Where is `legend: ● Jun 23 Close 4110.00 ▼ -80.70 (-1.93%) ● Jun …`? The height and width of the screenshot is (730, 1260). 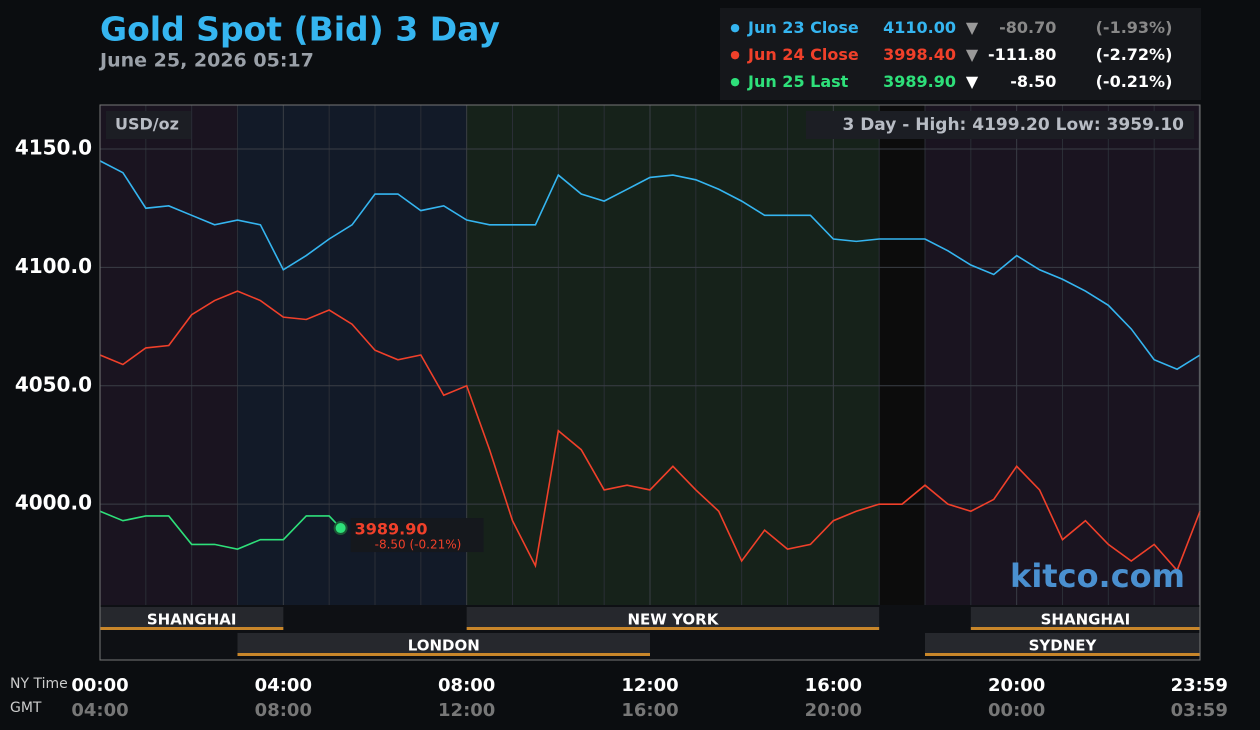
legend: ● Jun 23 Close 4110.00 ▼ -80.70 (-1.93%) ● Jun … is located at coordinates (951, 54).